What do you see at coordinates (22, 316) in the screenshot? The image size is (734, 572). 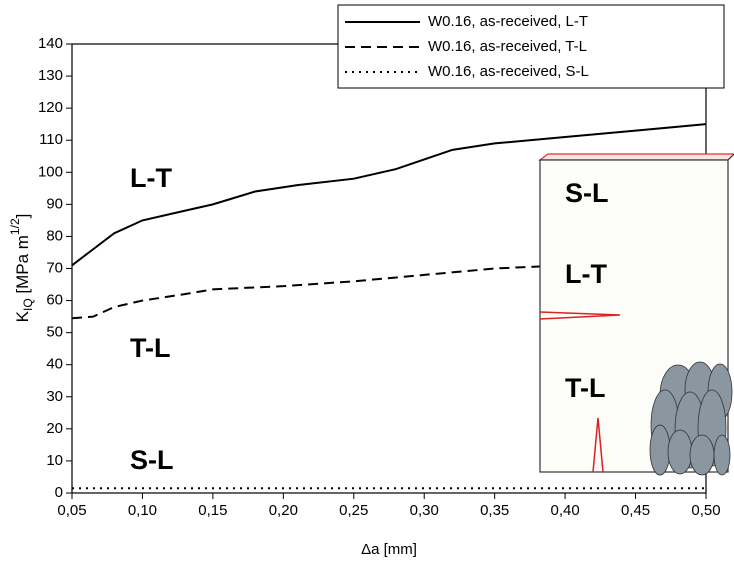 I see `y-label-main: K` at bounding box center [22, 316].